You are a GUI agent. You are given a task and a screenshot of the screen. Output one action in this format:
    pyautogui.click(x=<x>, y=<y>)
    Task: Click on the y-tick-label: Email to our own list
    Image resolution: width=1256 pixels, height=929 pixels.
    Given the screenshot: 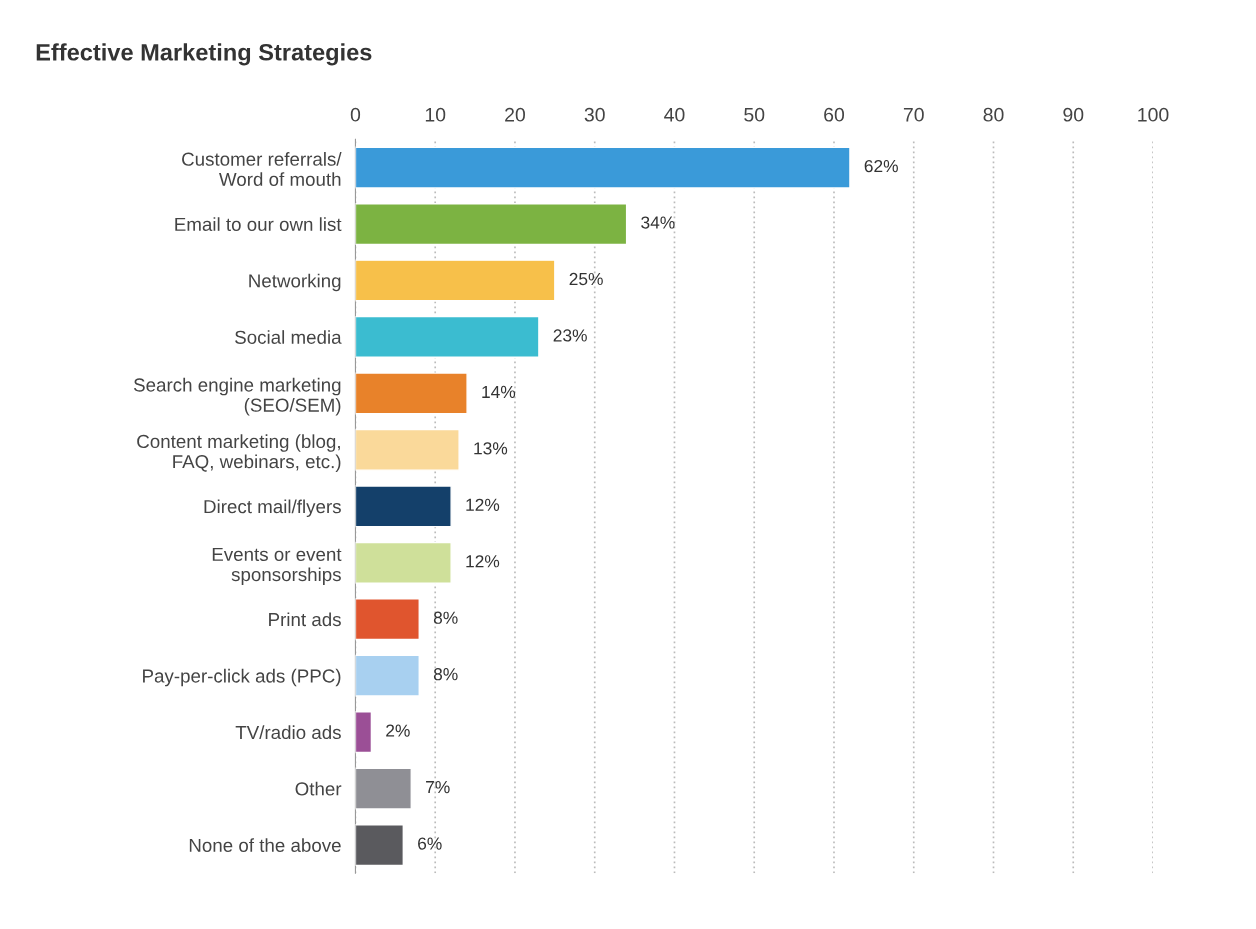 What is the action you would take?
    pyautogui.click(x=258, y=224)
    